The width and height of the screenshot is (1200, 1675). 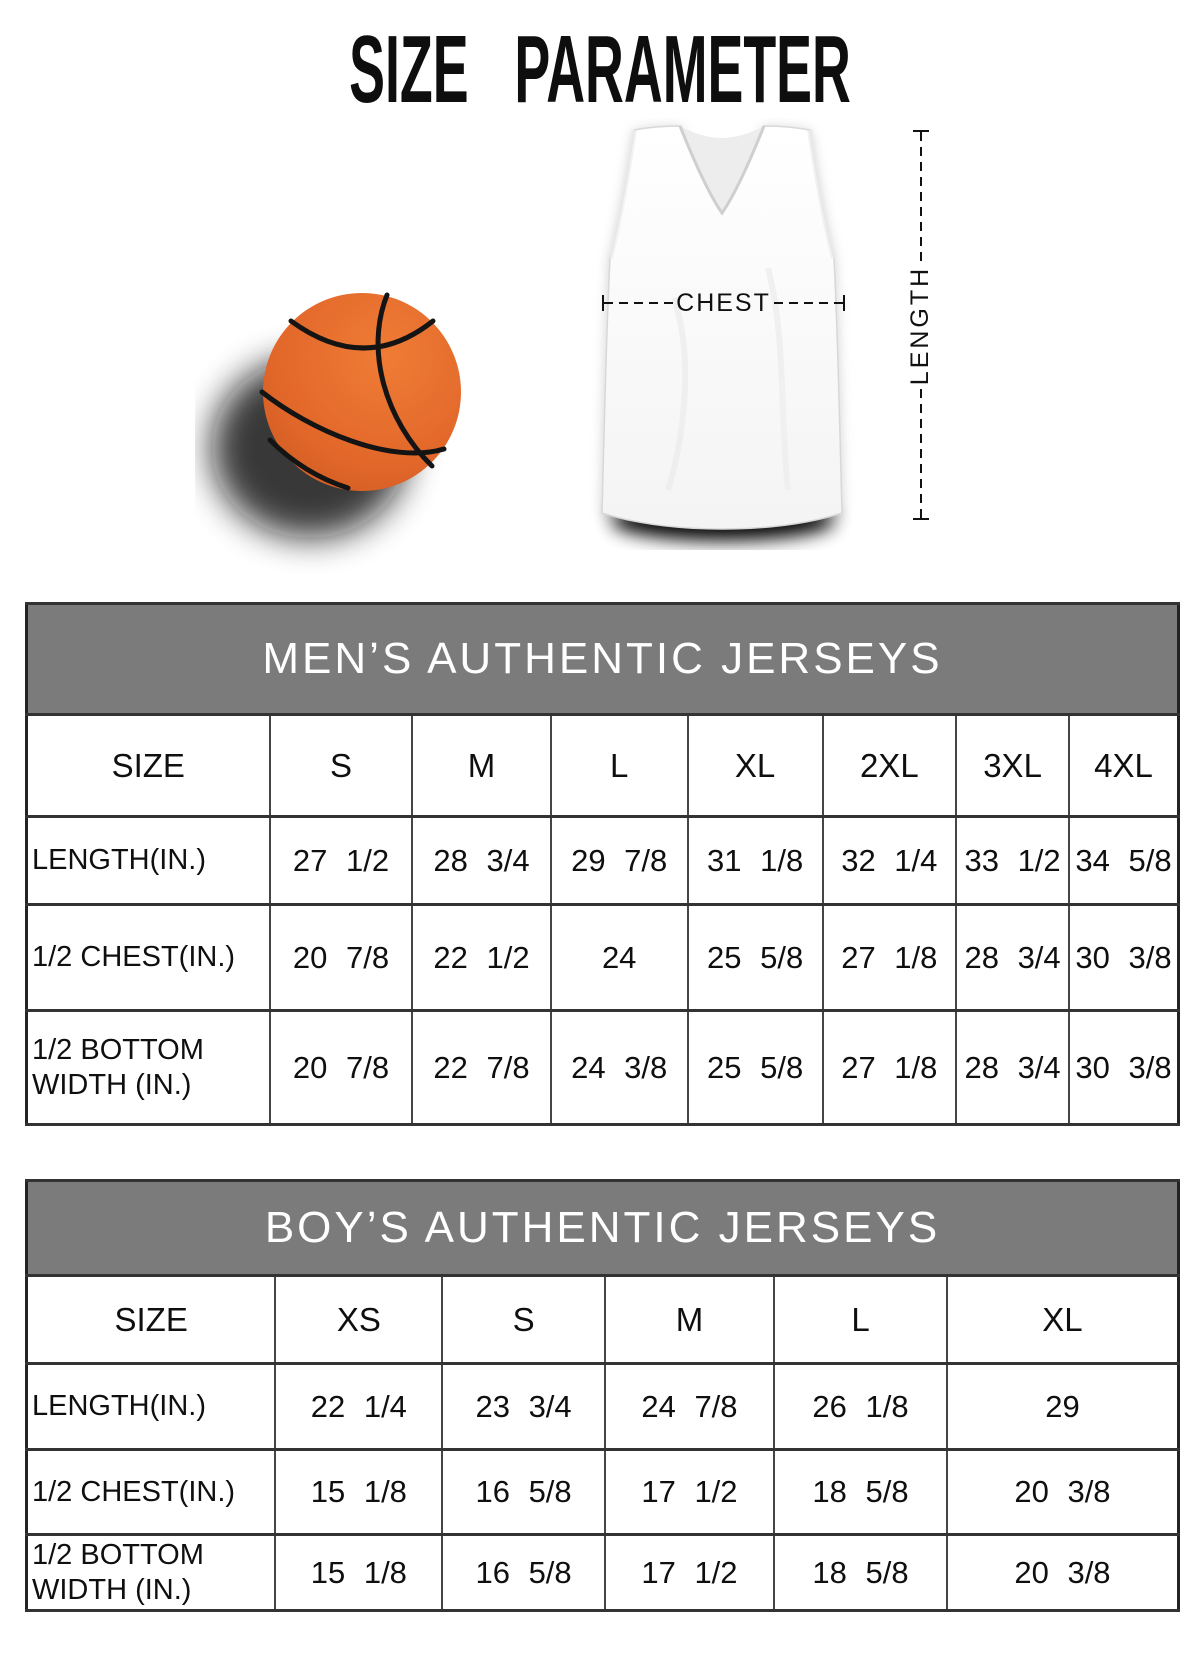 I want to click on table-title-row: MEN’S AUTHENTIC JERSEYS, so click(x=602, y=659).